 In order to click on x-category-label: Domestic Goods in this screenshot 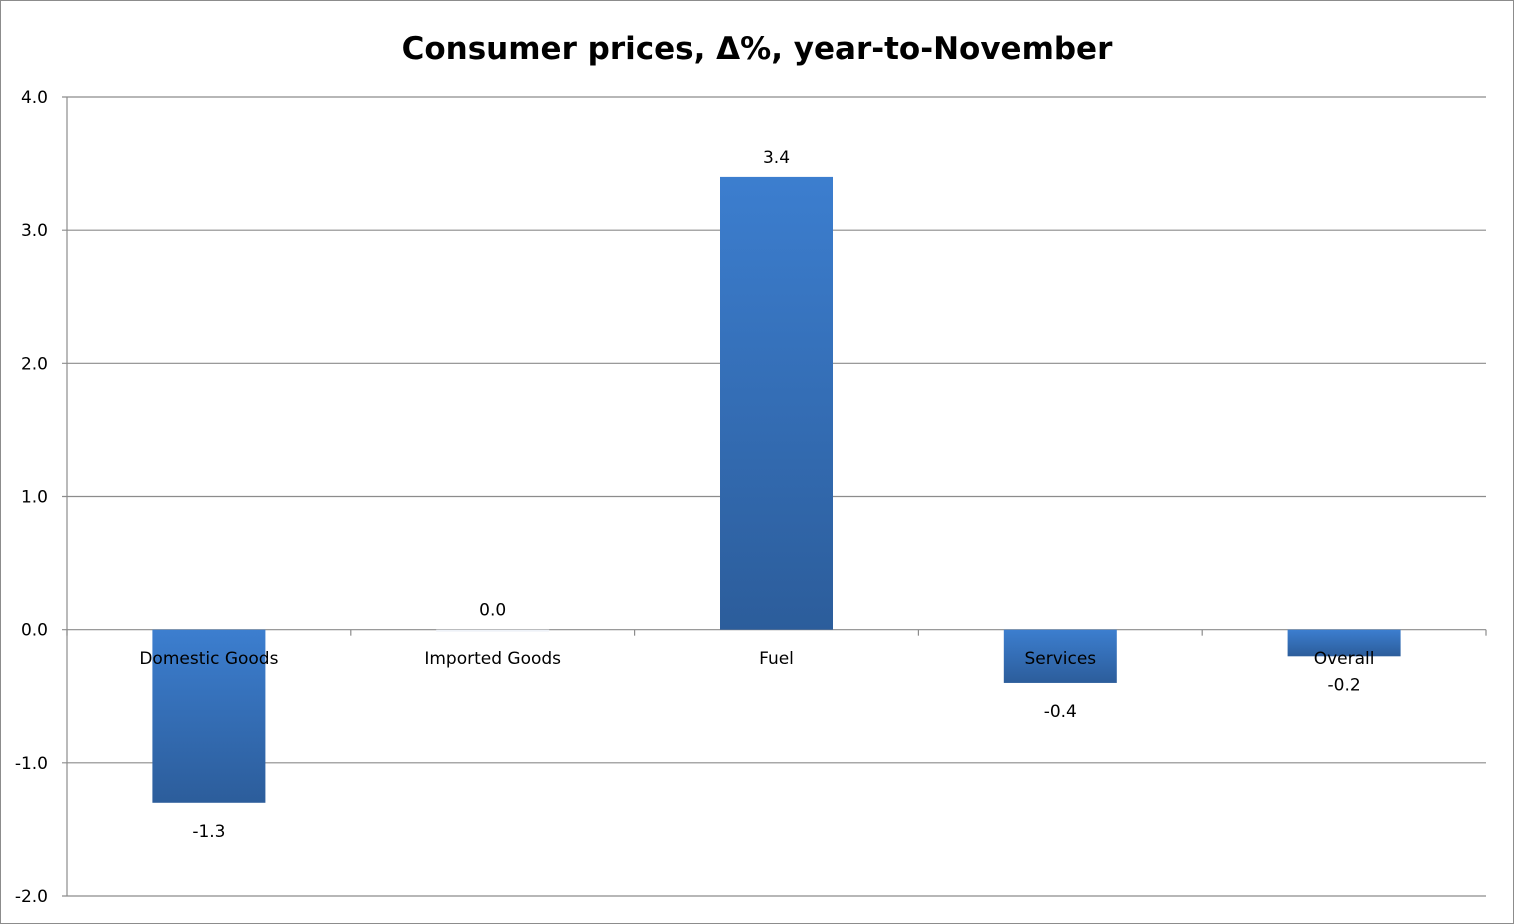, I will do `click(208, 659)`.